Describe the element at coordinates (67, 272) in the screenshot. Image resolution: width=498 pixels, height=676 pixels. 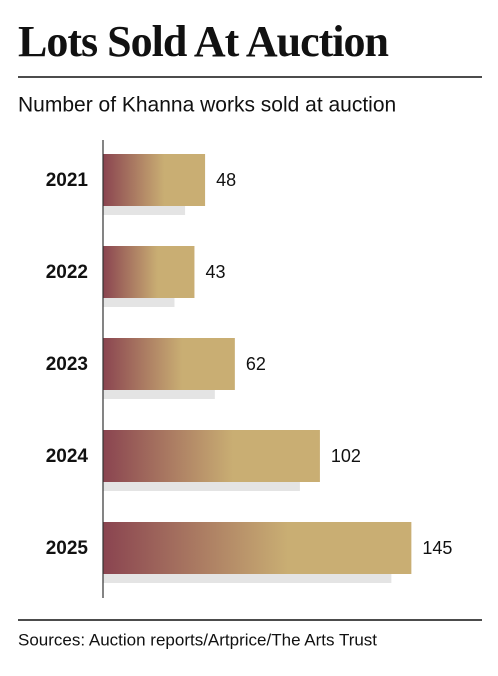
I see `y-tick-label: 2022` at that location.